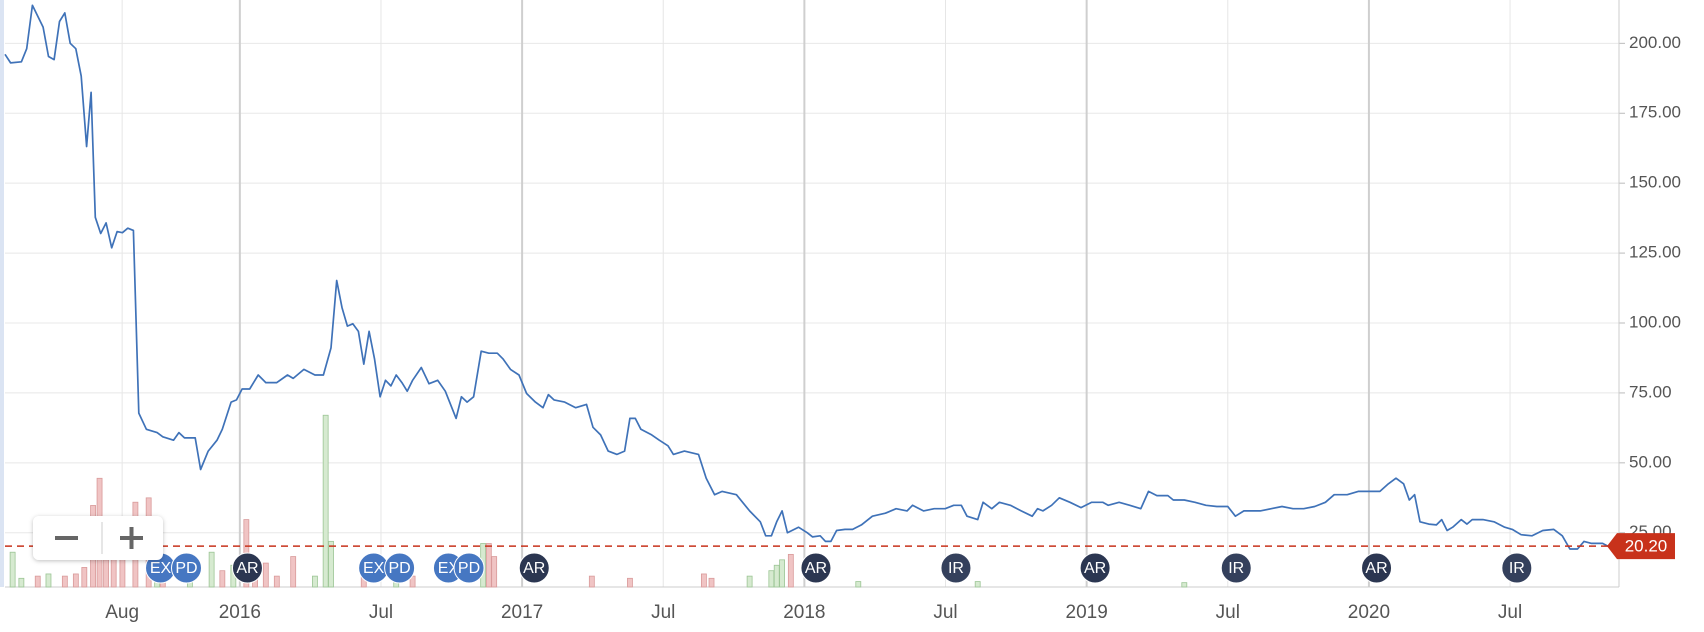 The height and width of the screenshot is (632, 1704). What do you see at coordinates (1650, 461) in the screenshot?
I see `y-tick-label: 50.00` at bounding box center [1650, 461].